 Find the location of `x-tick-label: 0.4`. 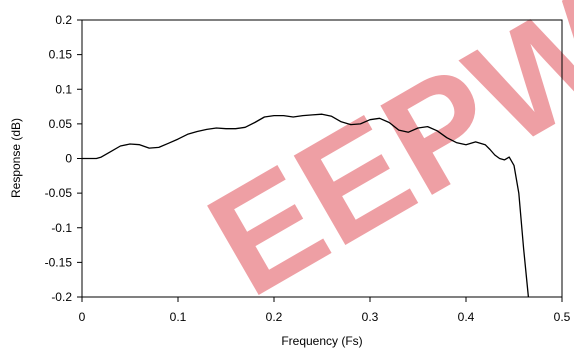

x-tick-label: 0.4 is located at coordinates (466, 317).